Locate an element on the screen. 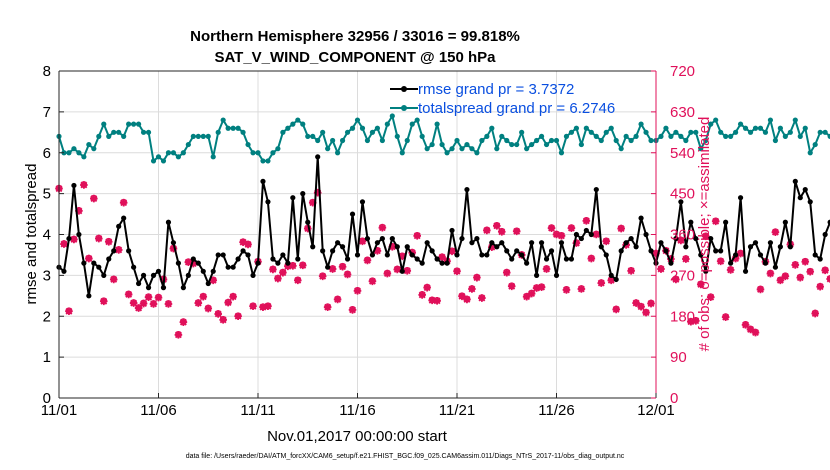  y-left-tick-label: 3 is located at coordinates (47, 275).